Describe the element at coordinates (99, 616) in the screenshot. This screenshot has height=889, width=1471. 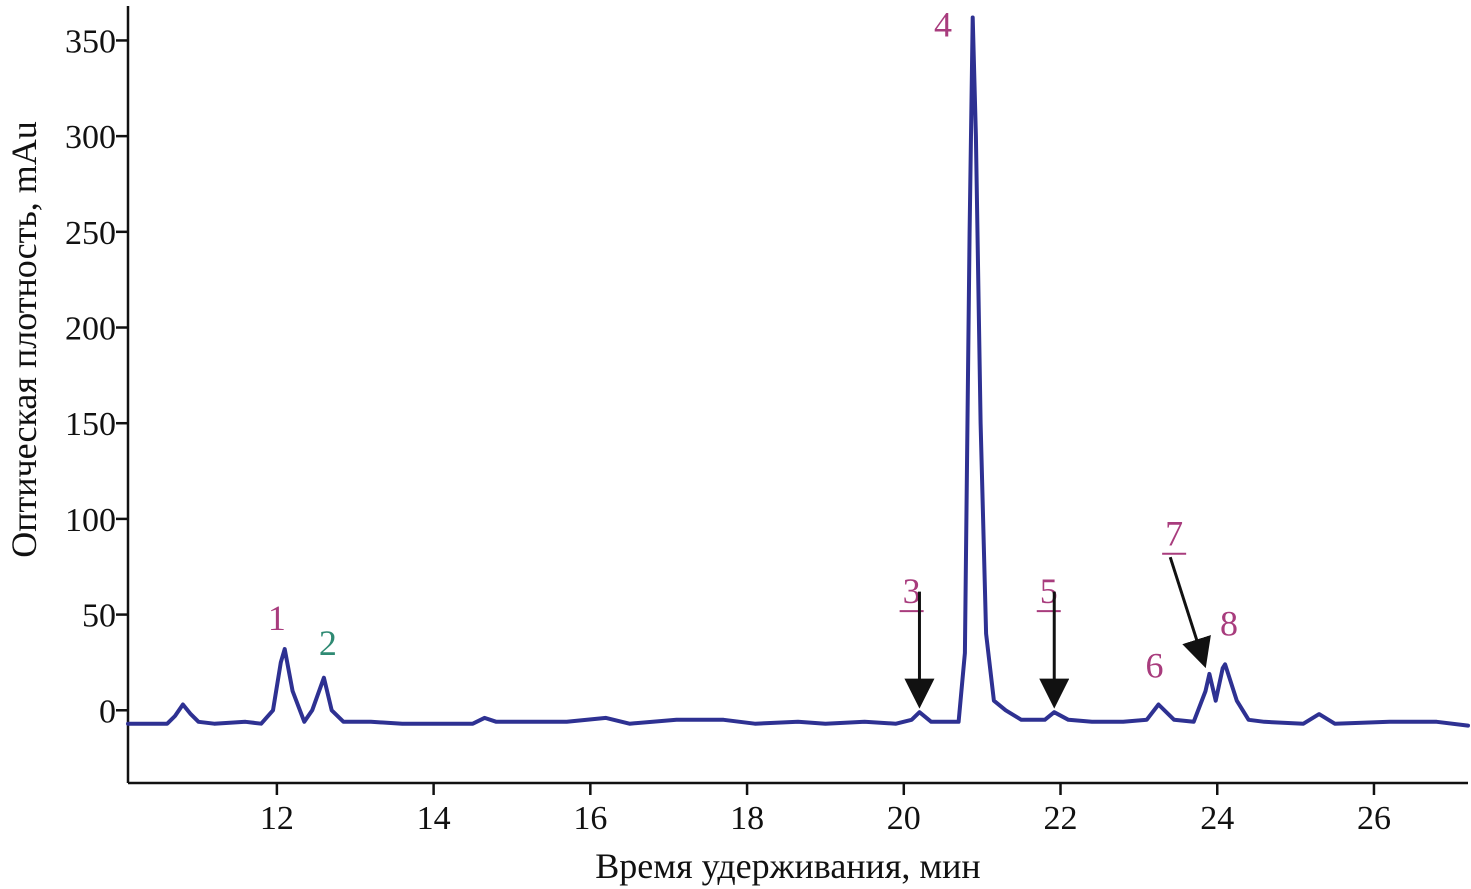
I see `y-tick-label: 50` at that location.